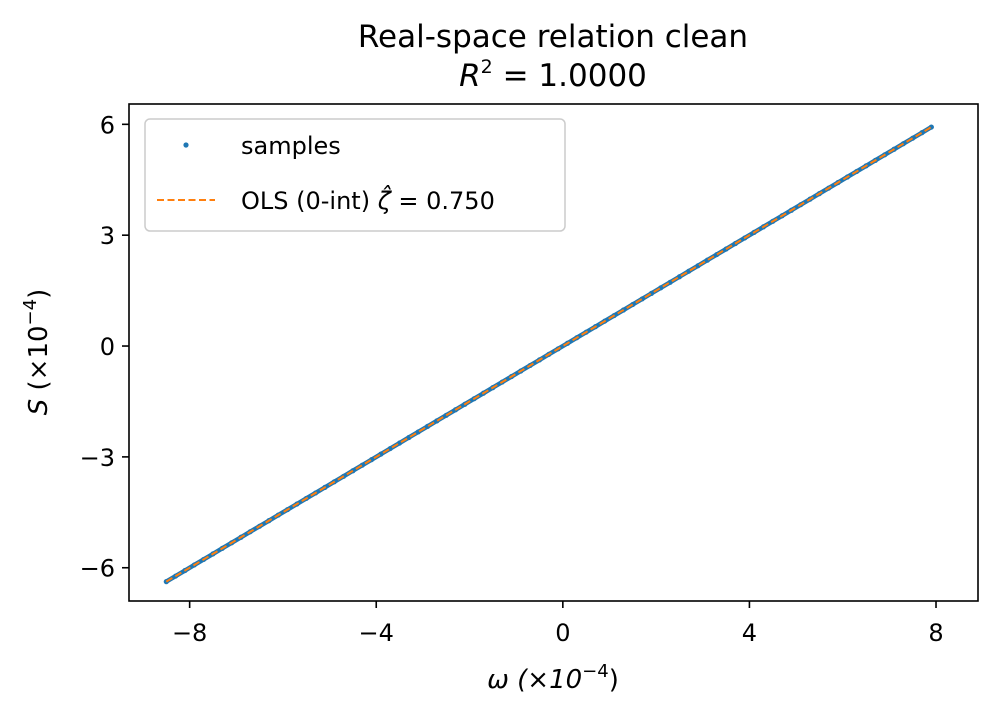  Describe the element at coordinates (534, 680) in the screenshot. I see `x-axis-label-base: ω (×10` at that location.